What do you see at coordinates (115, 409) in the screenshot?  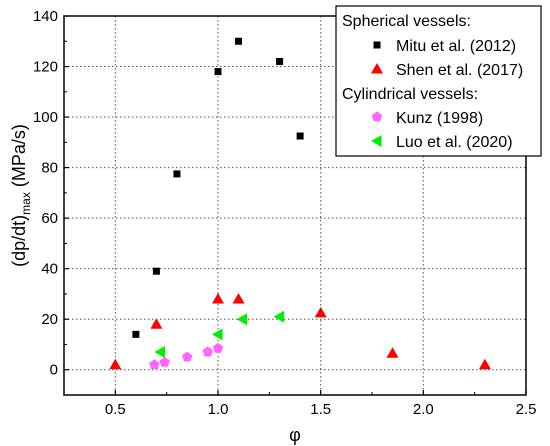 I see `x-tick-label: 0.5` at bounding box center [115, 409].